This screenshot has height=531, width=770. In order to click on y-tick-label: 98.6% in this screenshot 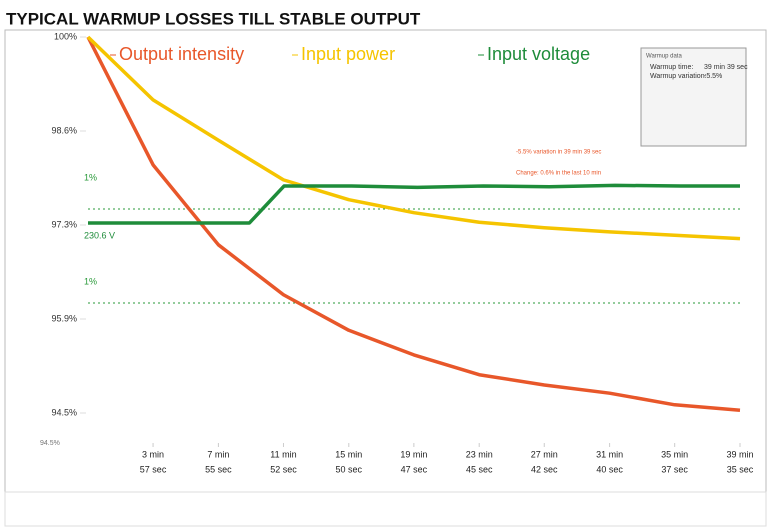, I will do `click(64, 130)`.